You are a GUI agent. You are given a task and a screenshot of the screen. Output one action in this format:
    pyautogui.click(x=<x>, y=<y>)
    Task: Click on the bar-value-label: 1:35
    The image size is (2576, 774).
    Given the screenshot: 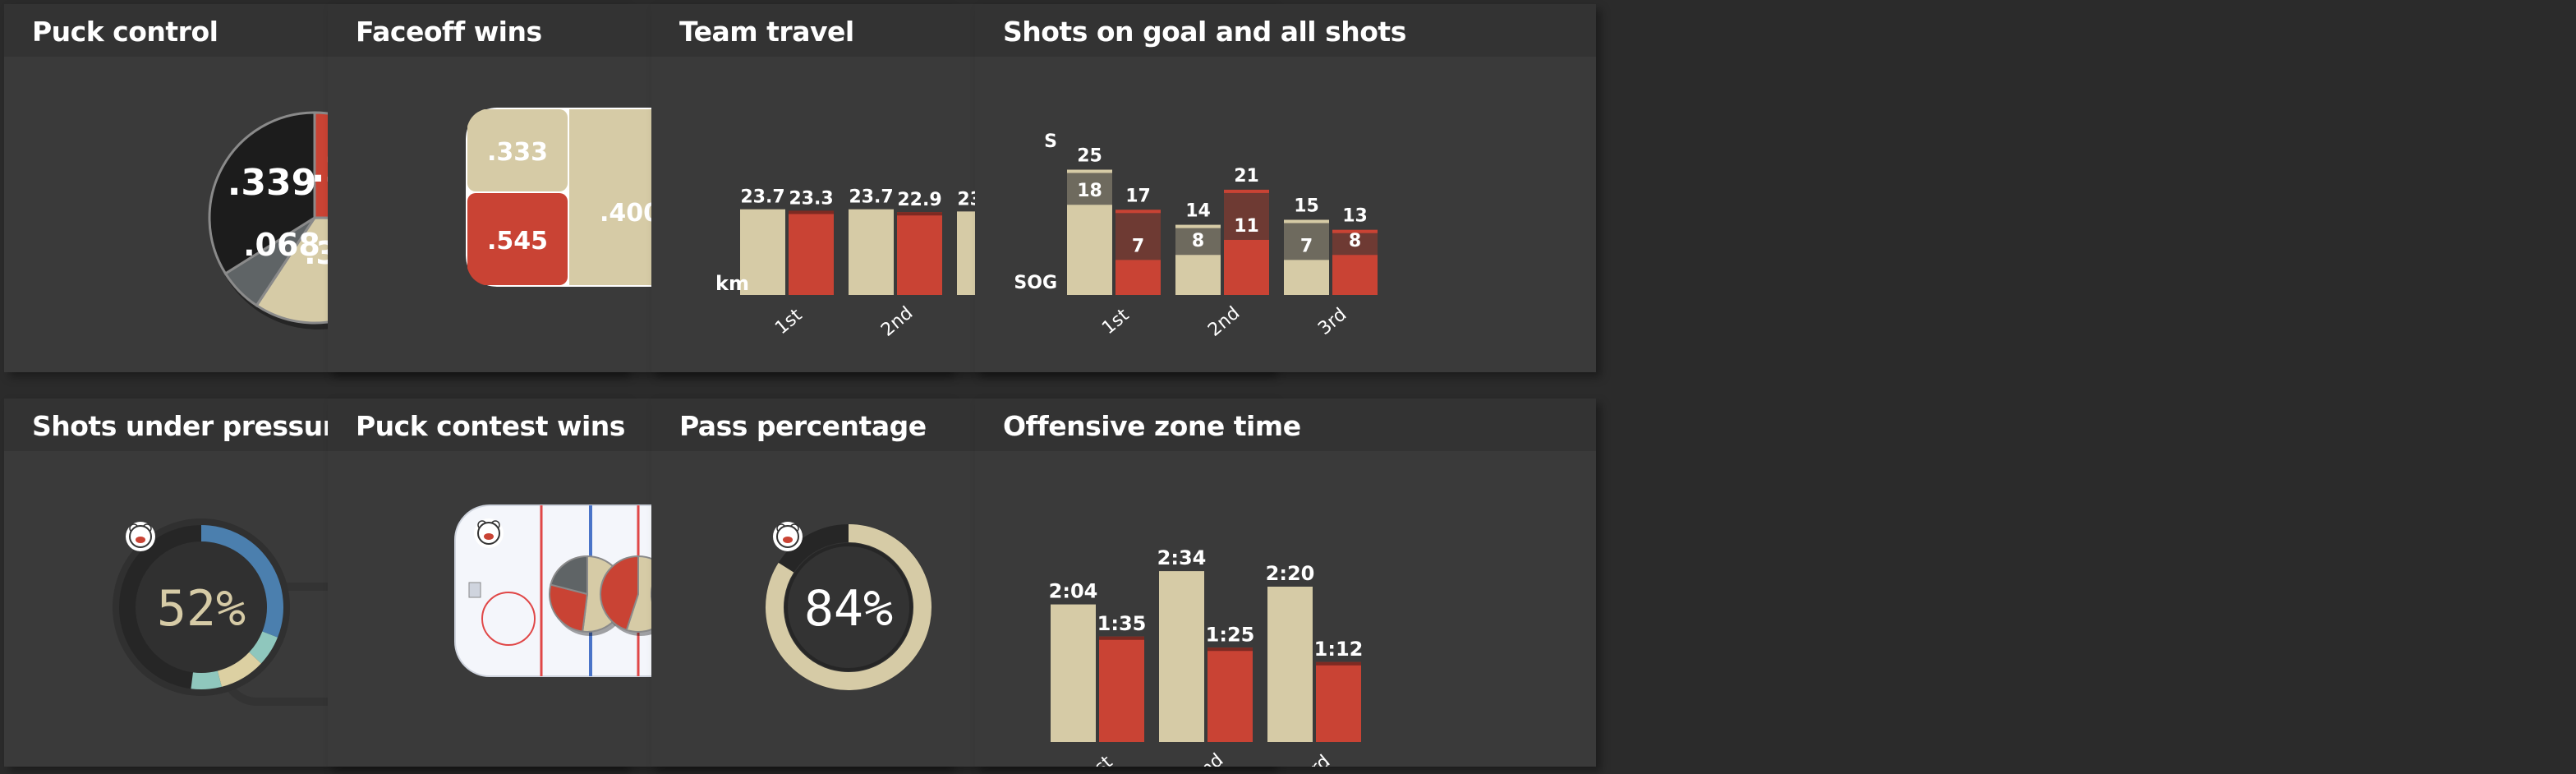 What is the action you would take?
    pyautogui.click(x=1122, y=623)
    